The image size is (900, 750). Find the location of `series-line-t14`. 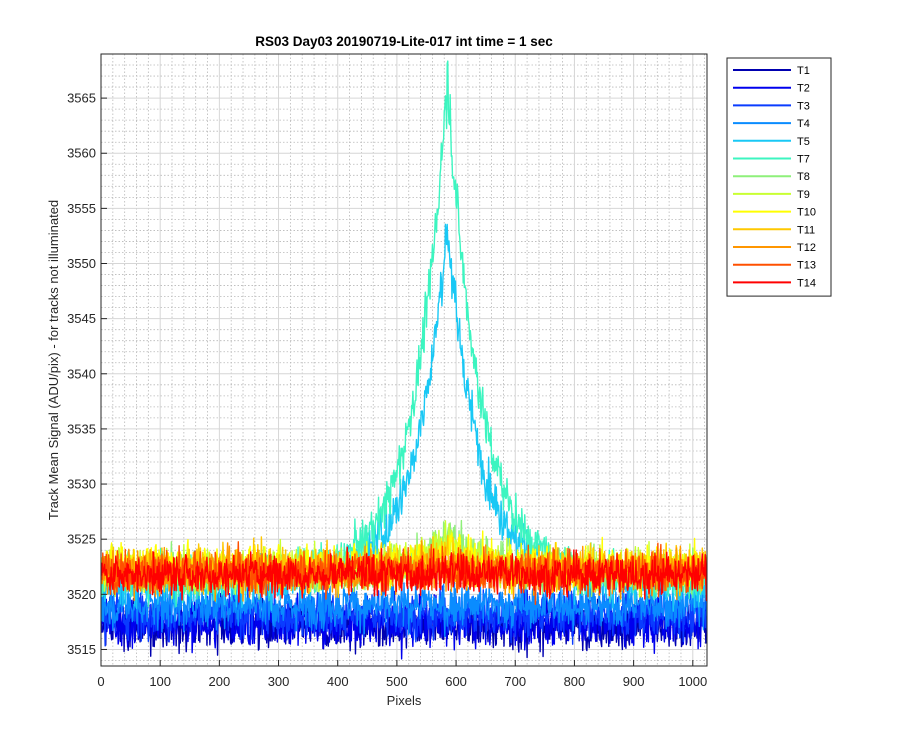

series-line-t14 is located at coordinates (404, 574).